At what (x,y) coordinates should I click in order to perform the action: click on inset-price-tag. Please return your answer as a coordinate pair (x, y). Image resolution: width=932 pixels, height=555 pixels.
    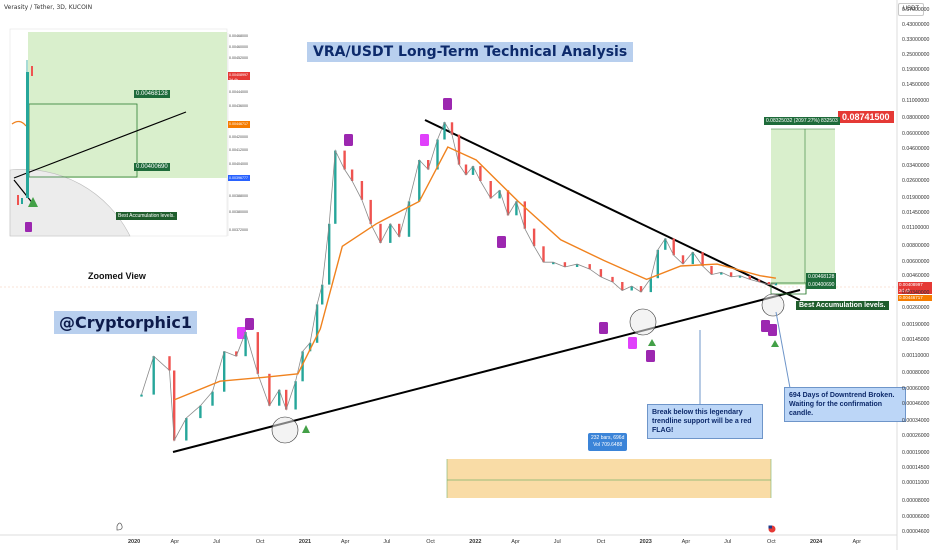
    Looking at the image, I should click on (239, 76).